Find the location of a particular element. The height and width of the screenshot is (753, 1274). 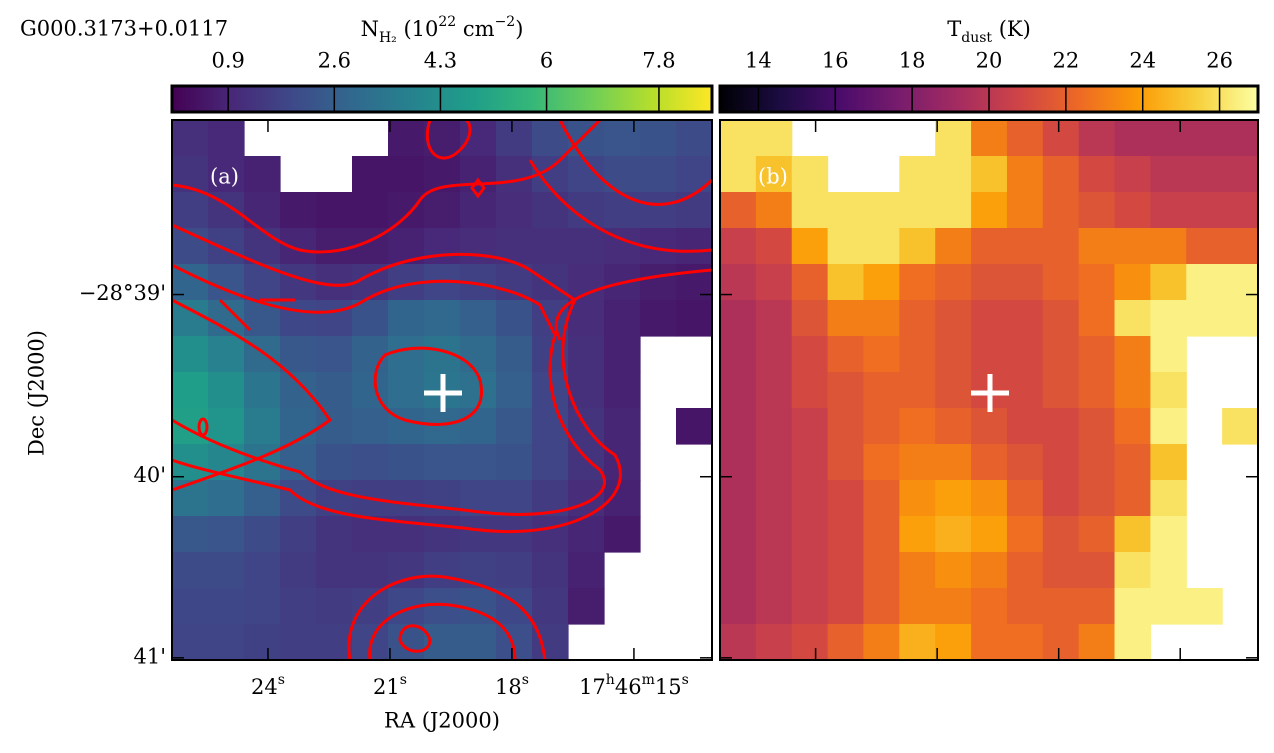

text-part: N is located at coordinates (370, 29).